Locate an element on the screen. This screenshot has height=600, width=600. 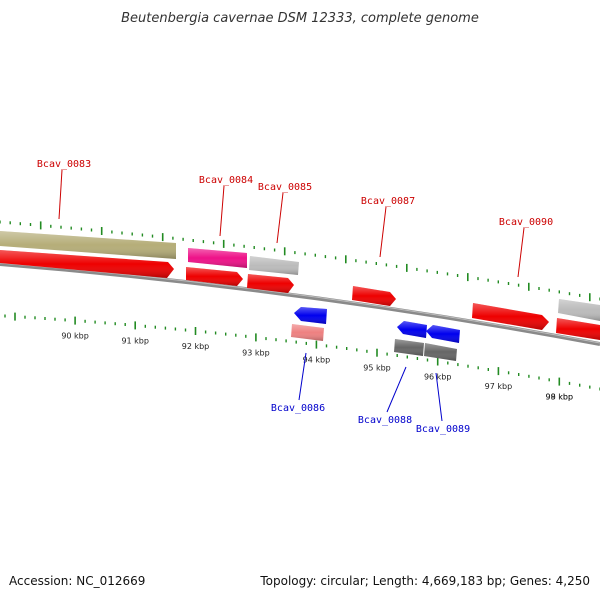
tick-label: 99 kbp is located at coordinates (560, 397).